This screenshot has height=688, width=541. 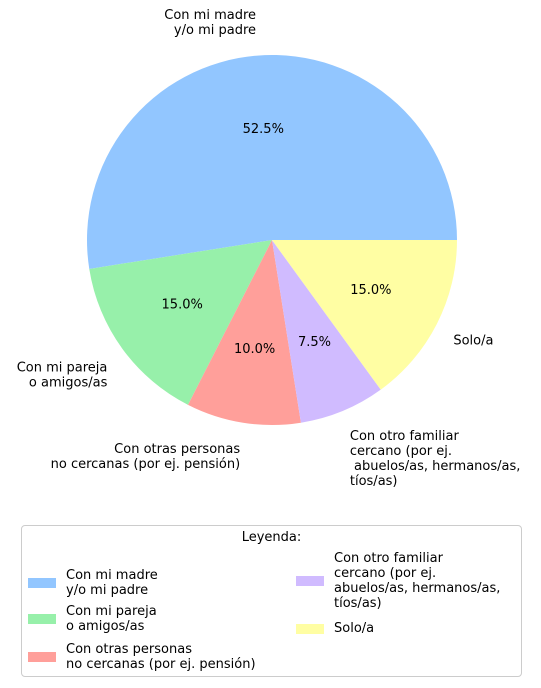 I want to click on legend-title: Leyenda:, so click(x=271, y=537).